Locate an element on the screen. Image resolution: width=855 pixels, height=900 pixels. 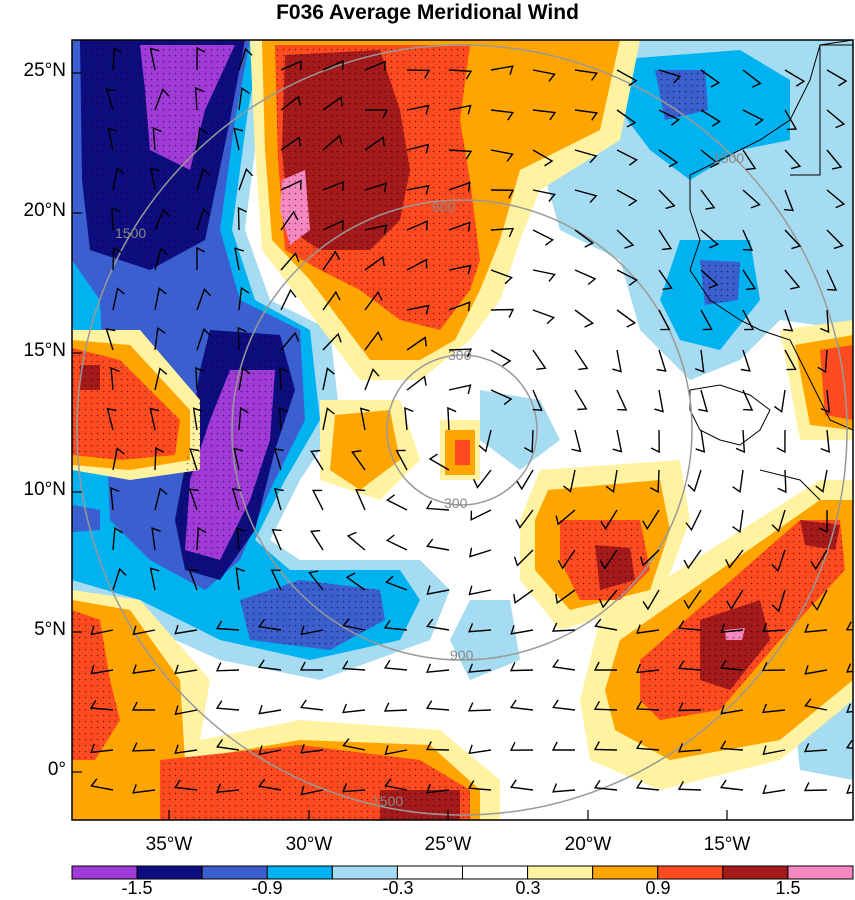
ring-label-900-bottom: 900 is located at coordinates (462, 655).